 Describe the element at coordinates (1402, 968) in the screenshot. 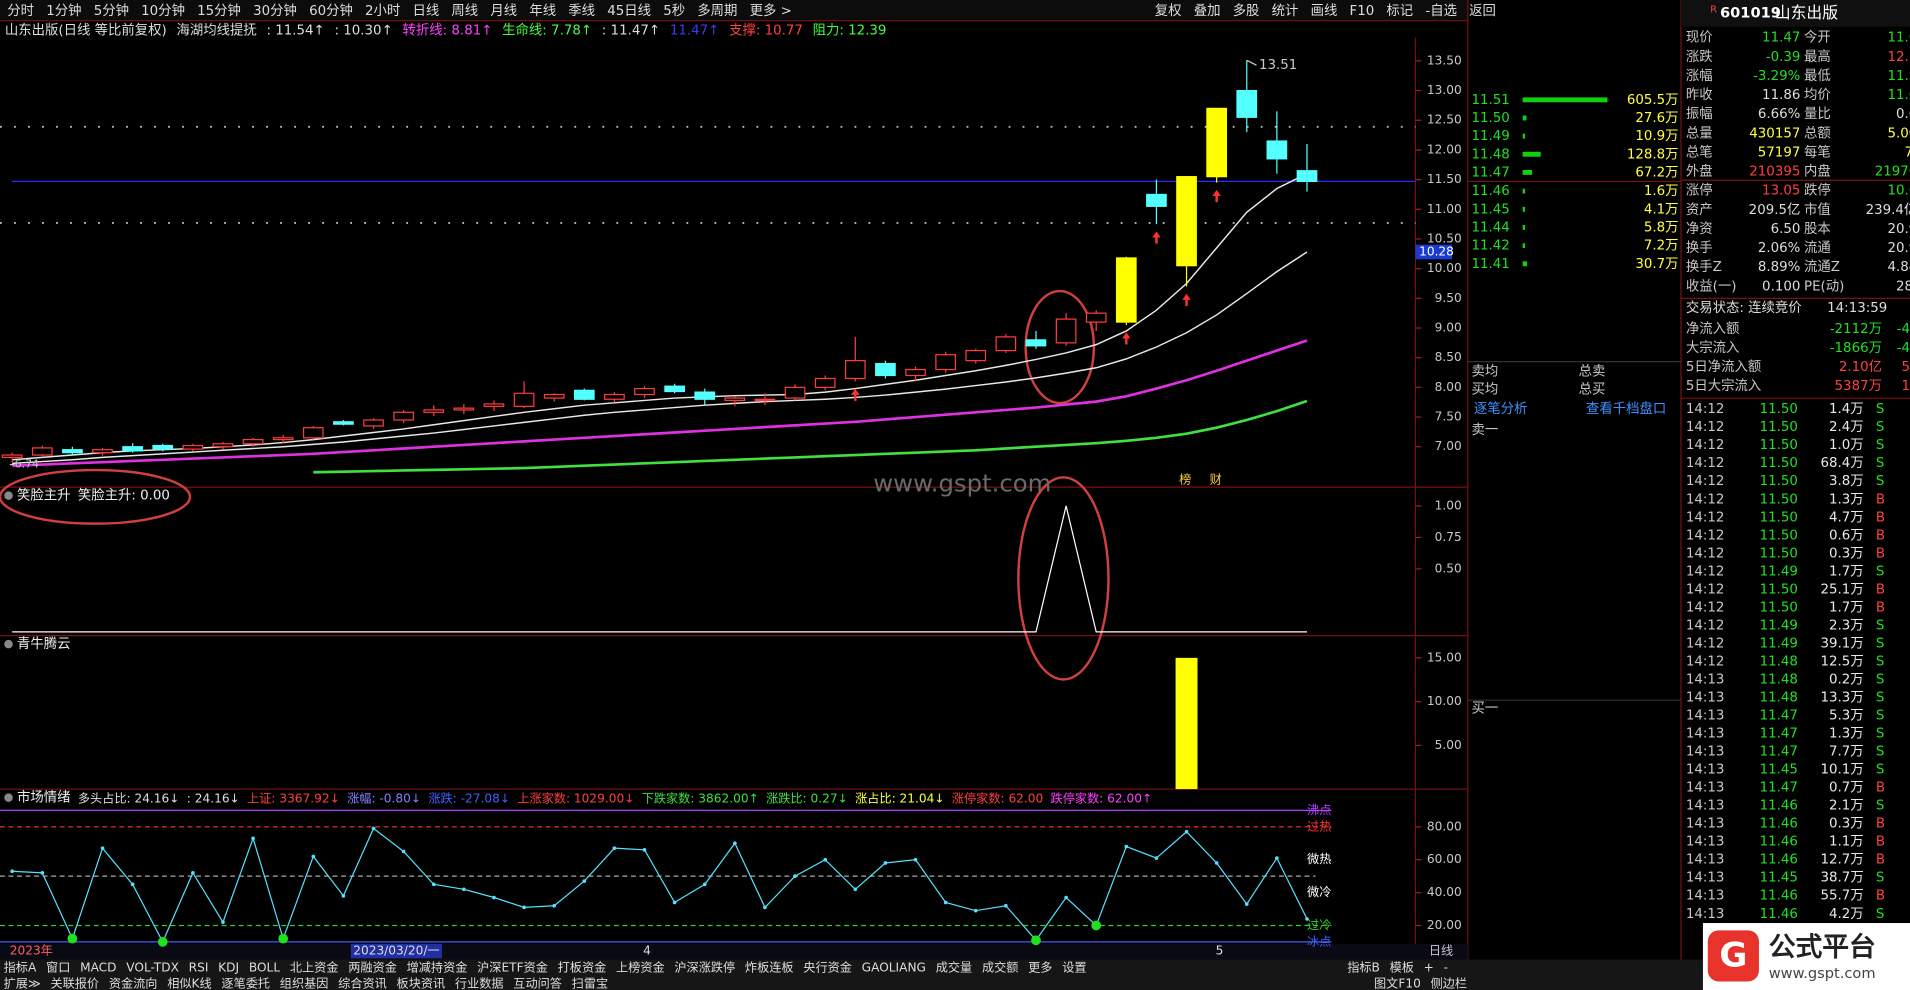

I see `tab: 模板` at that location.